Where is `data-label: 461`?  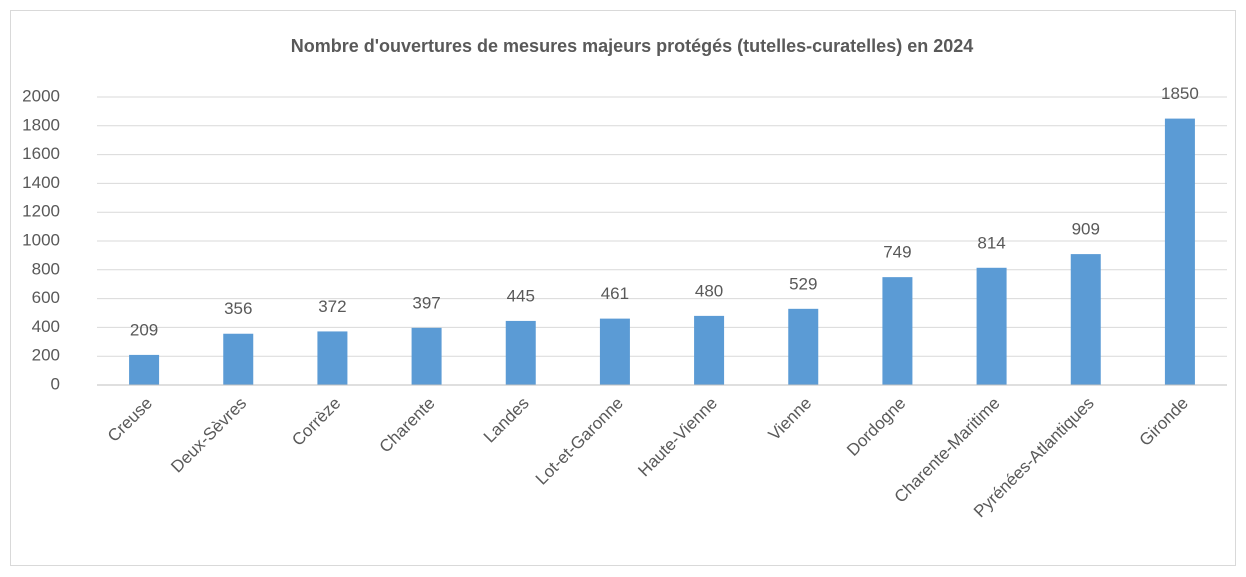 data-label: 461 is located at coordinates (615, 293).